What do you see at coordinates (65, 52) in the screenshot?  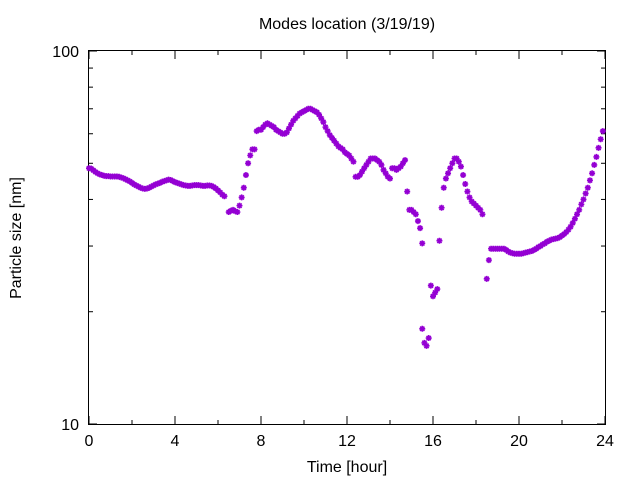 I see `y-tick-label: 100` at bounding box center [65, 52].